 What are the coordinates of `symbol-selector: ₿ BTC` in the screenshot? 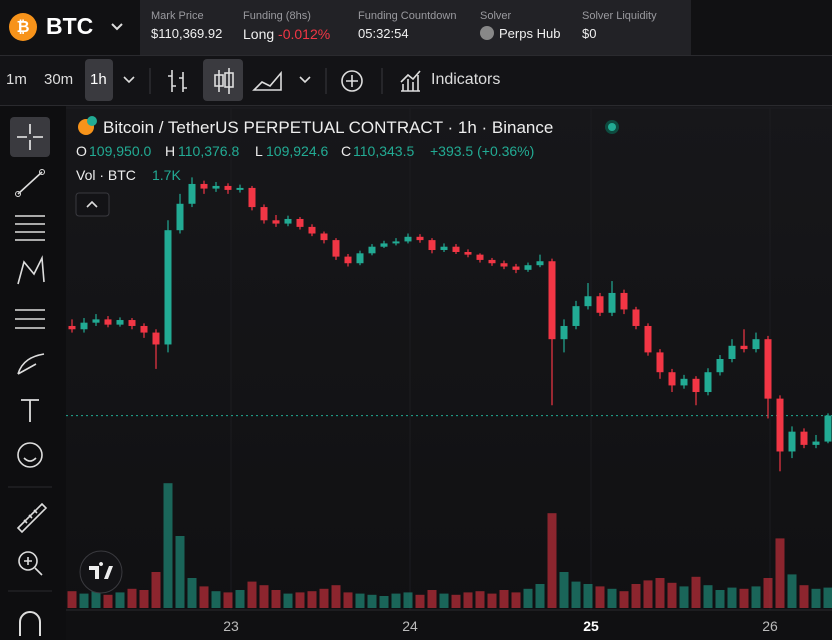 It's located at (70, 27).